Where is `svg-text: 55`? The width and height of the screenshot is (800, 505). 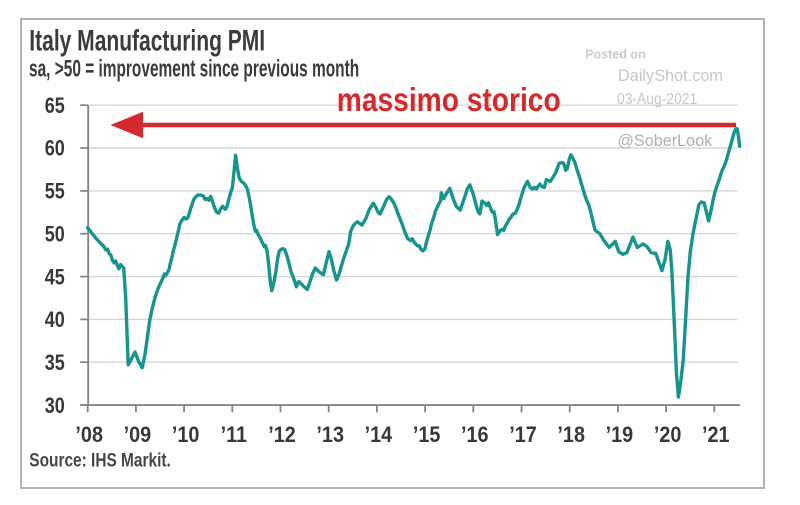
svg-text: 55 is located at coordinates (55, 192).